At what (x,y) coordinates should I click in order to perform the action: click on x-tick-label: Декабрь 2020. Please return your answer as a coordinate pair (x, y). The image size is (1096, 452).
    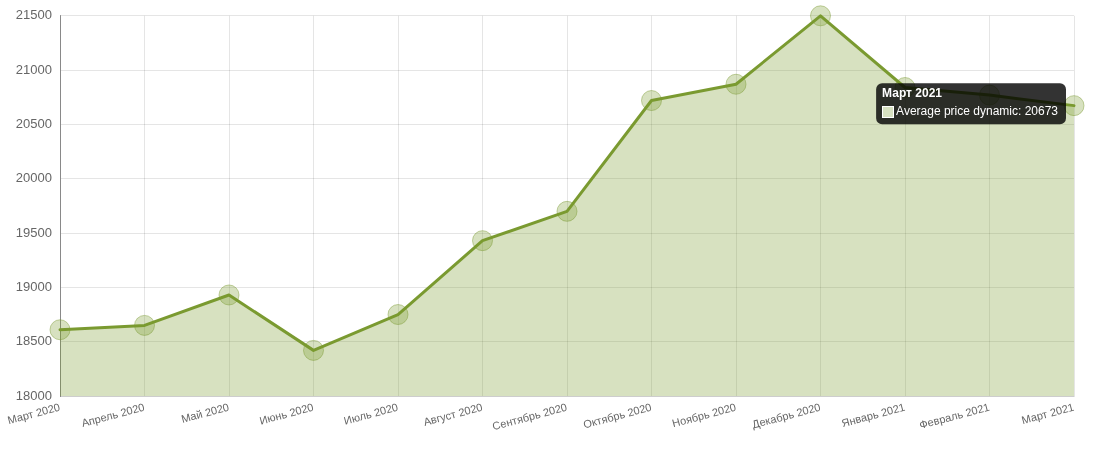
    Looking at the image, I should click on (786, 415).